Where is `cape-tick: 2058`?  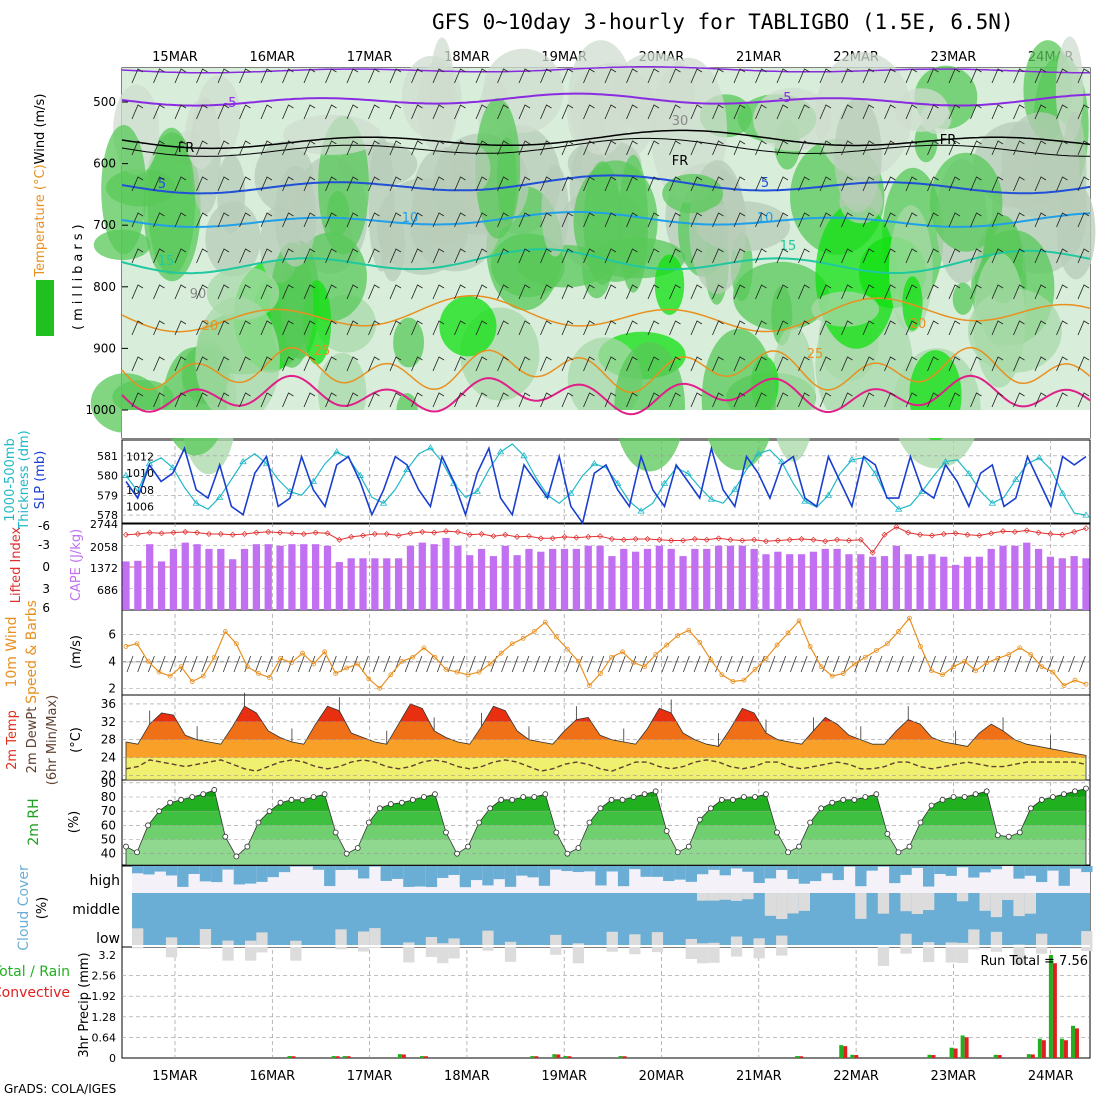 cape-tick: 2058 is located at coordinates (104, 547).